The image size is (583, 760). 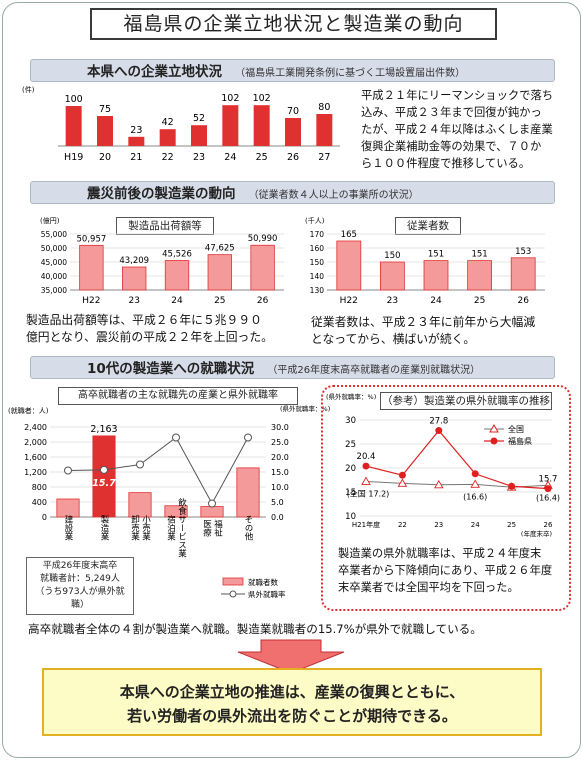 What do you see at coordinates (291, 656) in the screenshot?
I see `down-arrow-icon` at bounding box center [291, 656].